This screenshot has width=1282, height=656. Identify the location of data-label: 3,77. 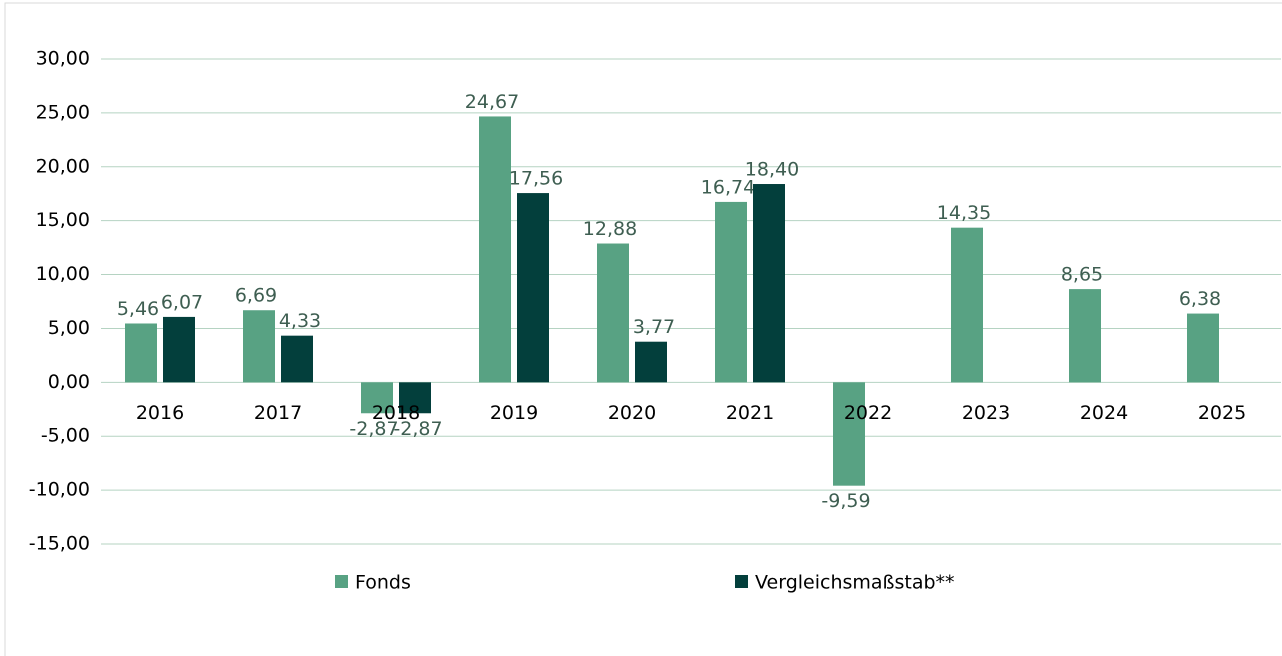
(654, 327).